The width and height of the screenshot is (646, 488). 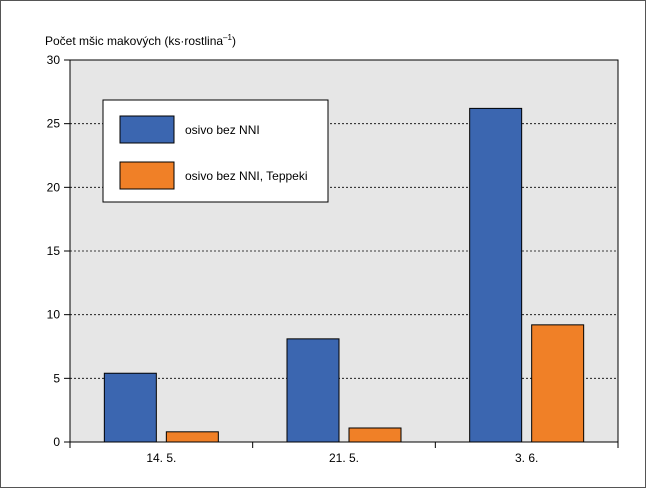 What do you see at coordinates (54, 124) in the screenshot?
I see `y-tick-label: 25` at bounding box center [54, 124].